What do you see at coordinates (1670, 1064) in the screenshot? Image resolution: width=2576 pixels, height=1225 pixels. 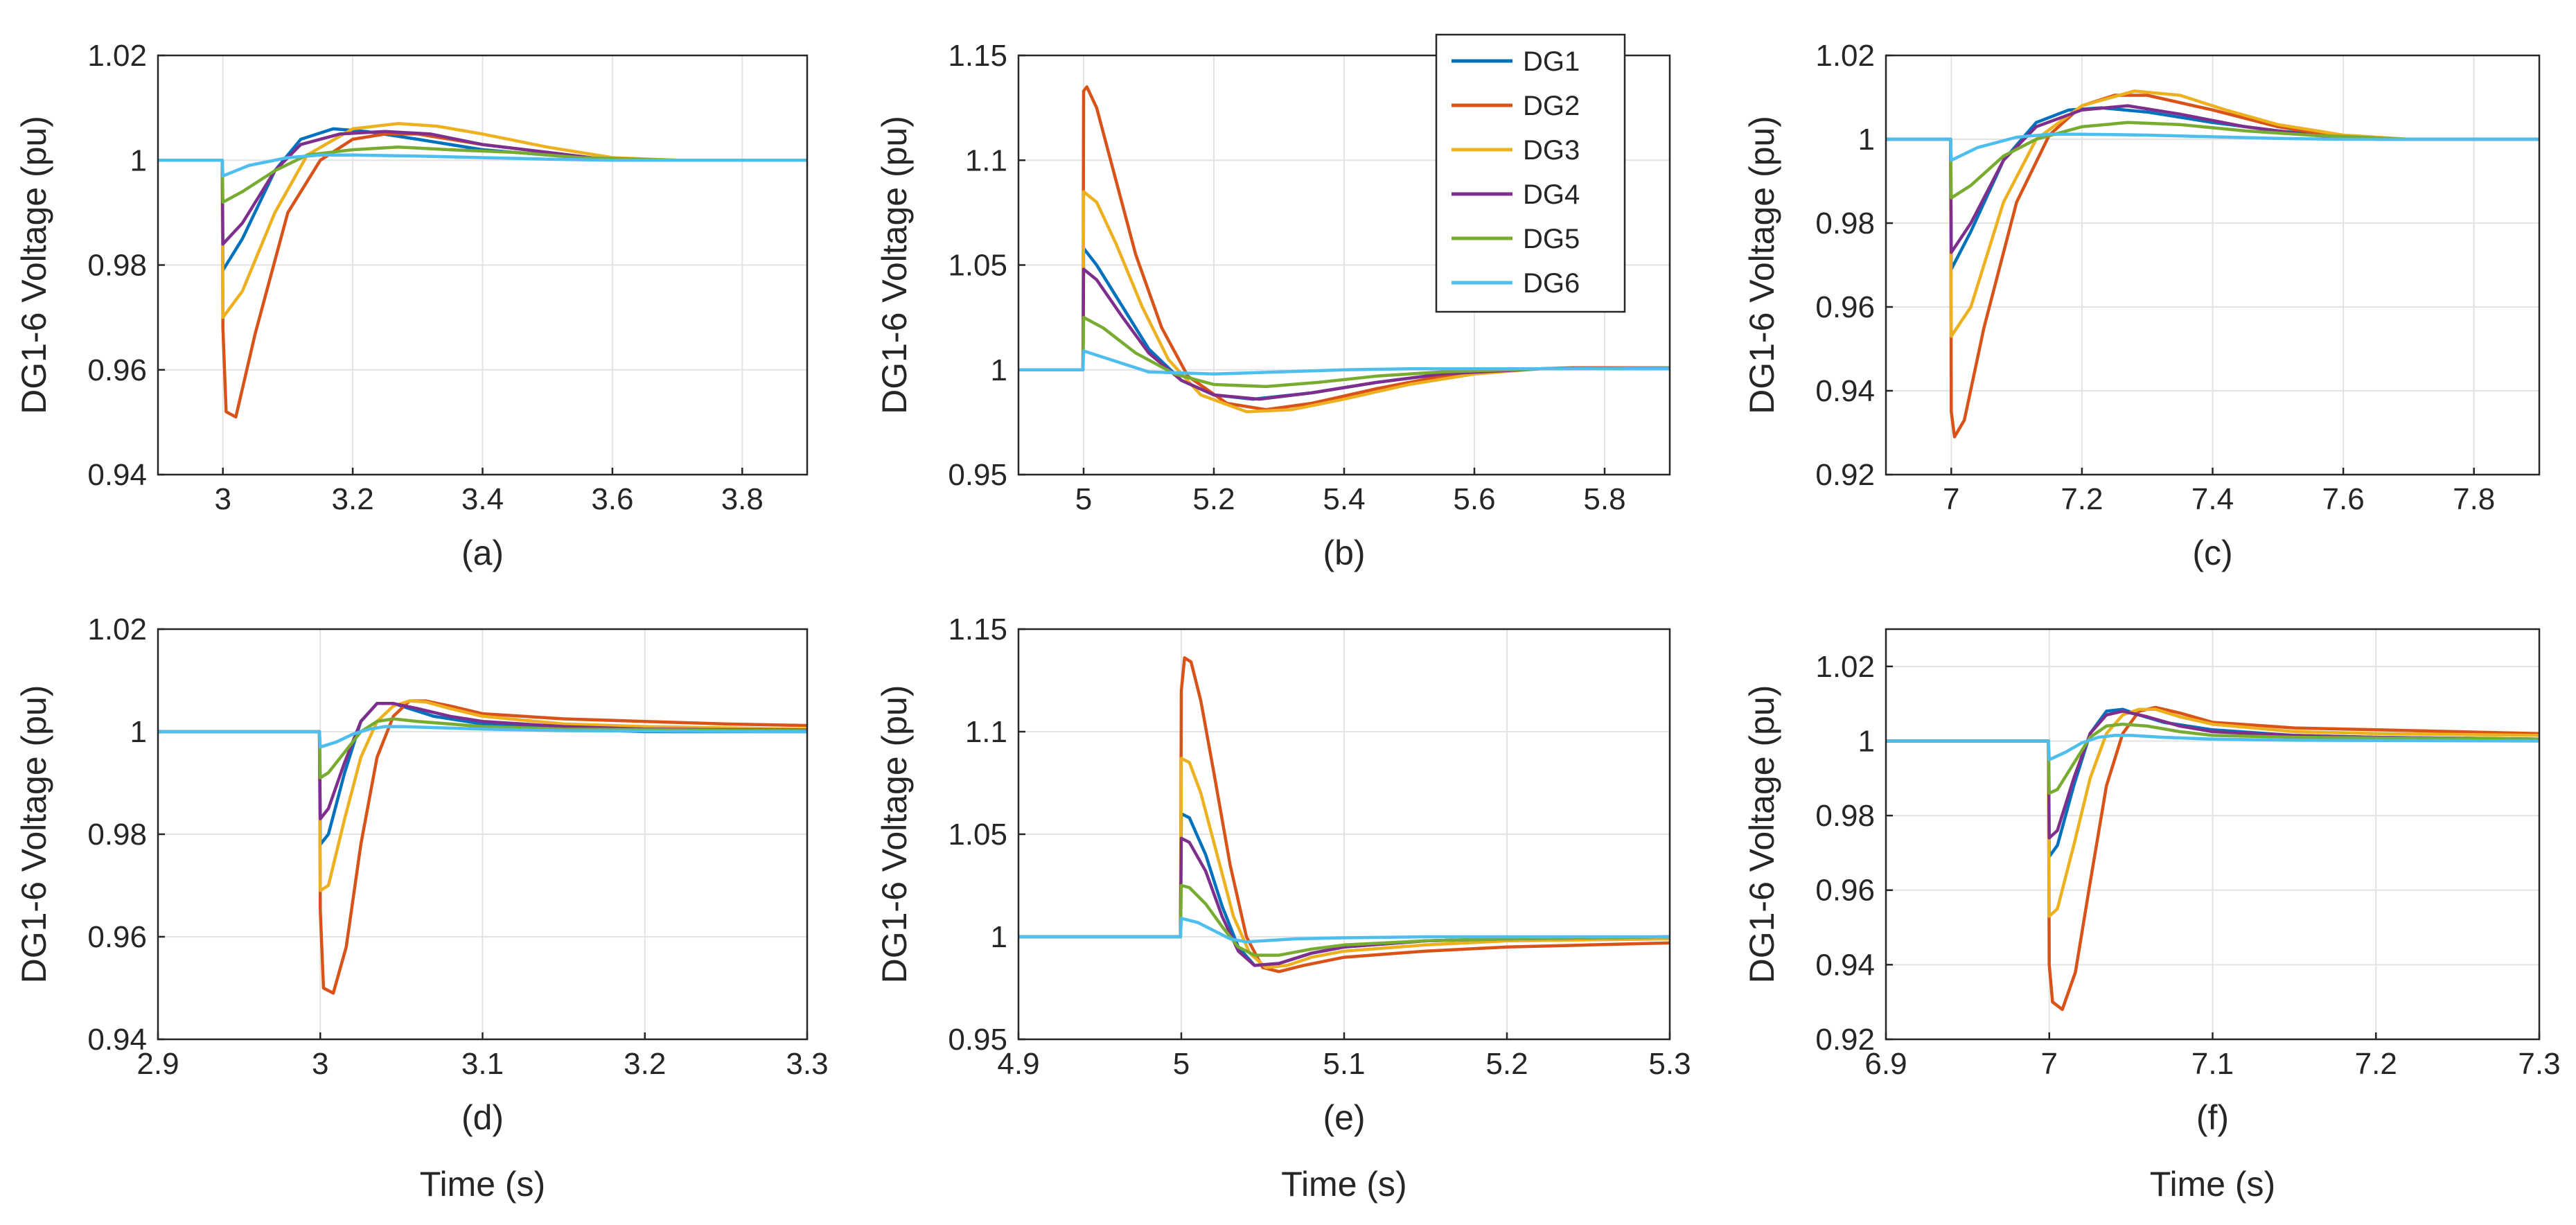 I see `x-tick-label: 5.3` at bounding box center [1670, 1064].